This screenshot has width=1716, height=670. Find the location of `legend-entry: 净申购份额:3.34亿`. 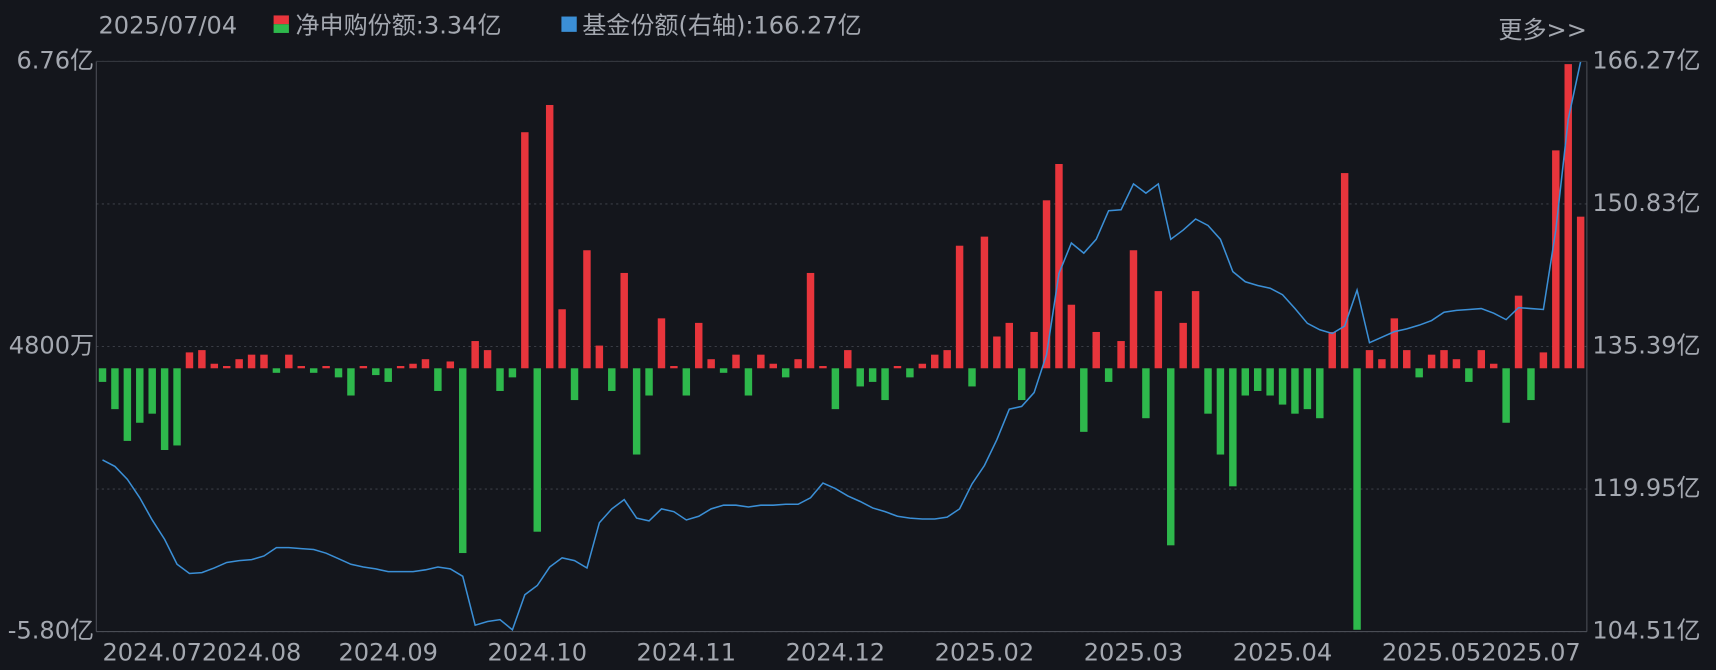

legend-entry: 净申购份额:3.34亿 is located at coordinates (398, 25).